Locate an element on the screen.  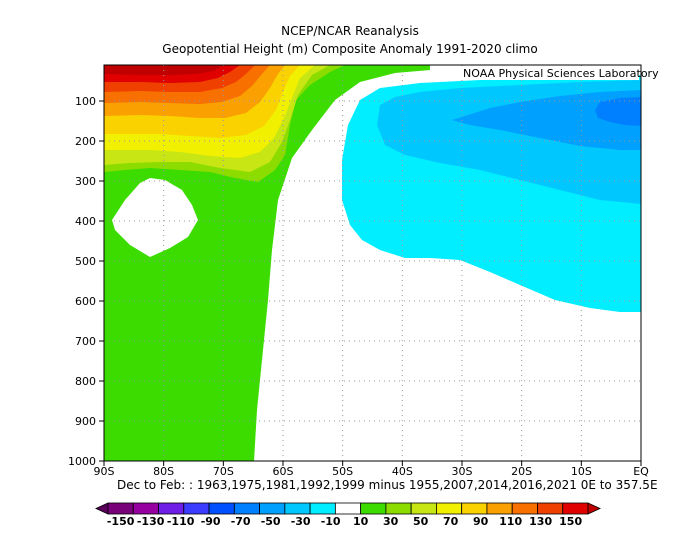
colorbar-label: -10 is located at coordinates (331, 521).